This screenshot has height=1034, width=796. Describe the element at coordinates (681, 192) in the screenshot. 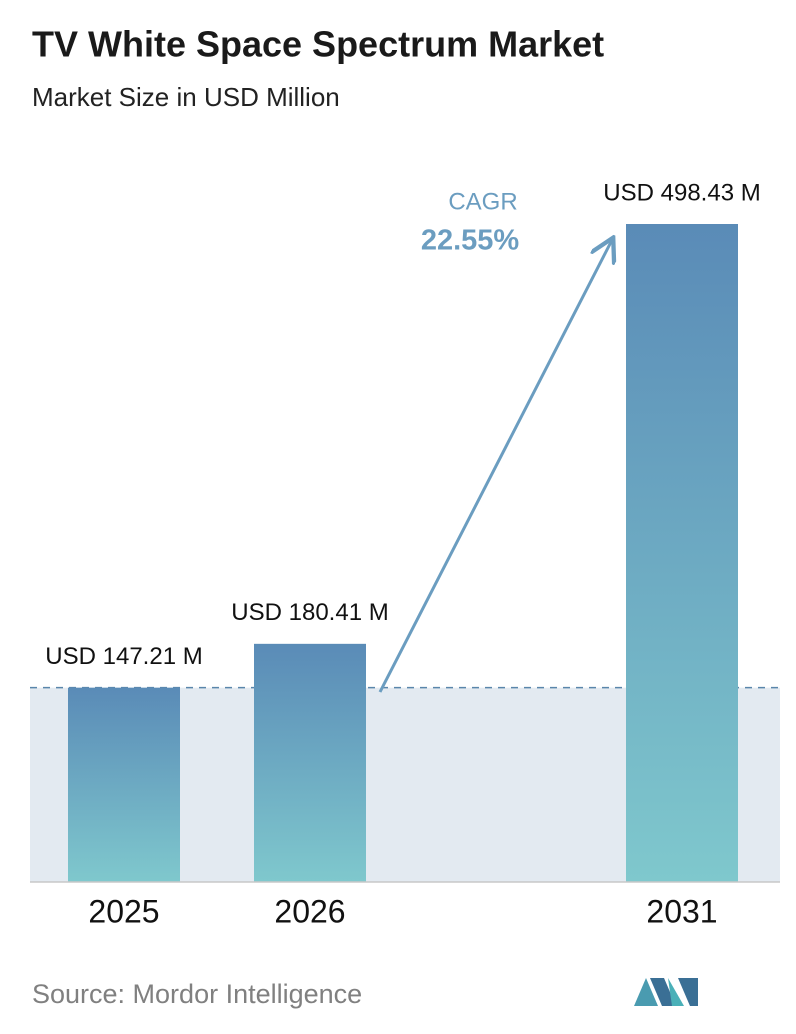

I see `value-label: USD 498.43 M` at that location.